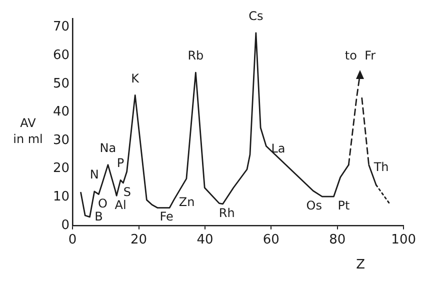  Describe the element at coordinates (135, 78) in the screenshot. I see `annotation: K` at that location.